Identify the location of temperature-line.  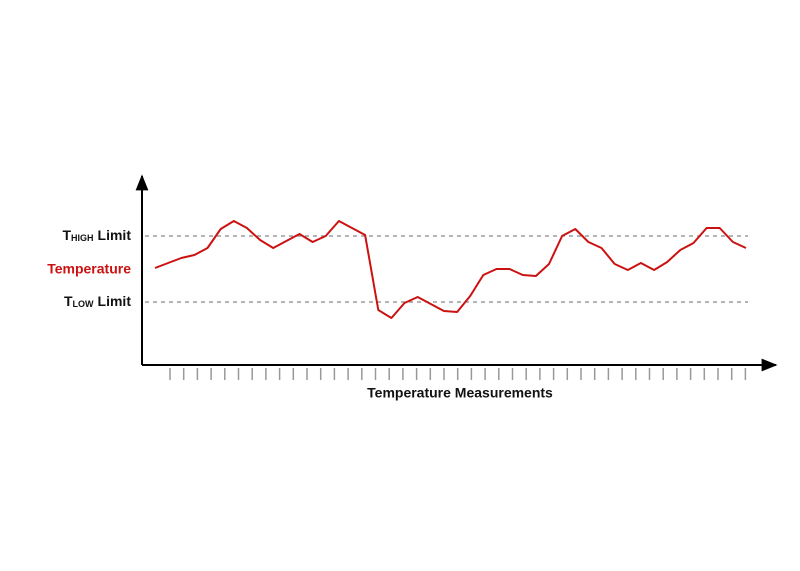
(450, 269).